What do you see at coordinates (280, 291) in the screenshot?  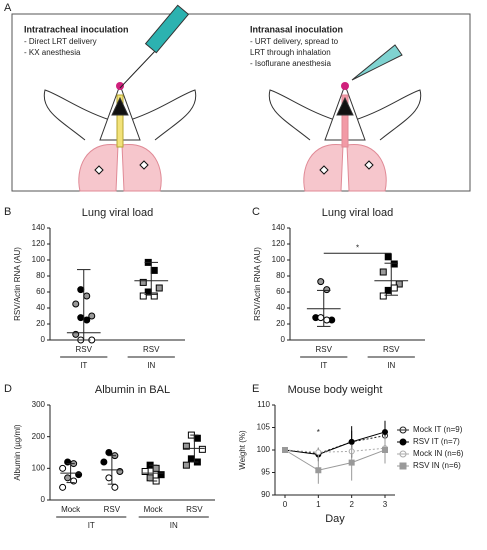 I see `y-tick-label: 60` at bounding box center [280, 291].